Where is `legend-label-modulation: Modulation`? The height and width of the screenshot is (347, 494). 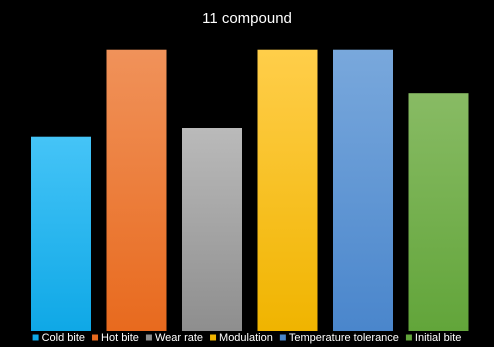 legend-label-modulation: Modulation is located at coordinates (246, 338).